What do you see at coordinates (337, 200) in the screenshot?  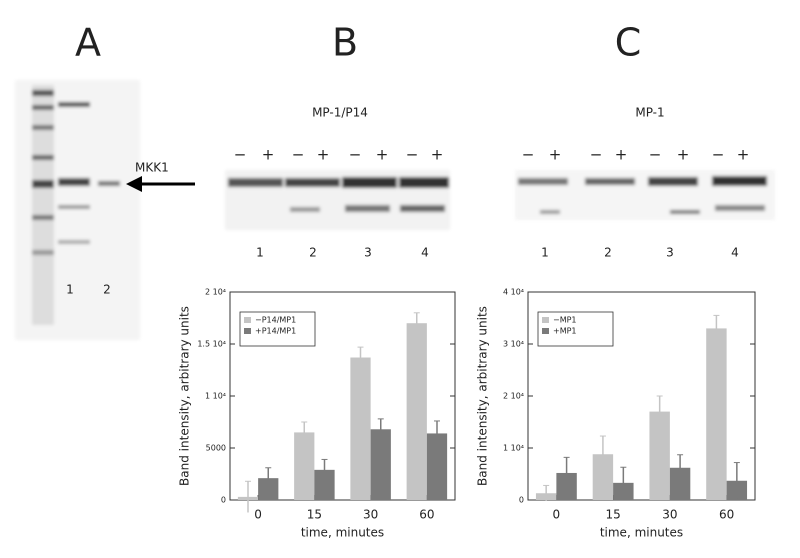 I see `gel-b` at bounding box center [337, 200].